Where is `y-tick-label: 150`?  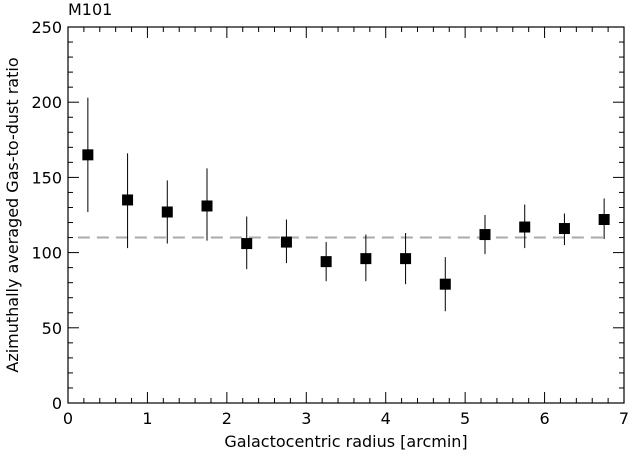
y-tick-label: 150 is located at coordinates (46, 177).